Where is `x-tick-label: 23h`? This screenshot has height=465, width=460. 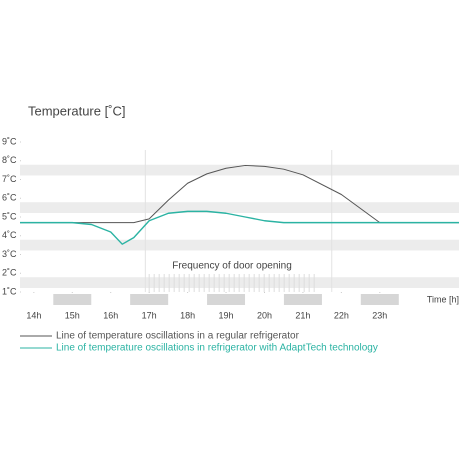 x-tick-label: 23h is located at coordinates (379, 315).